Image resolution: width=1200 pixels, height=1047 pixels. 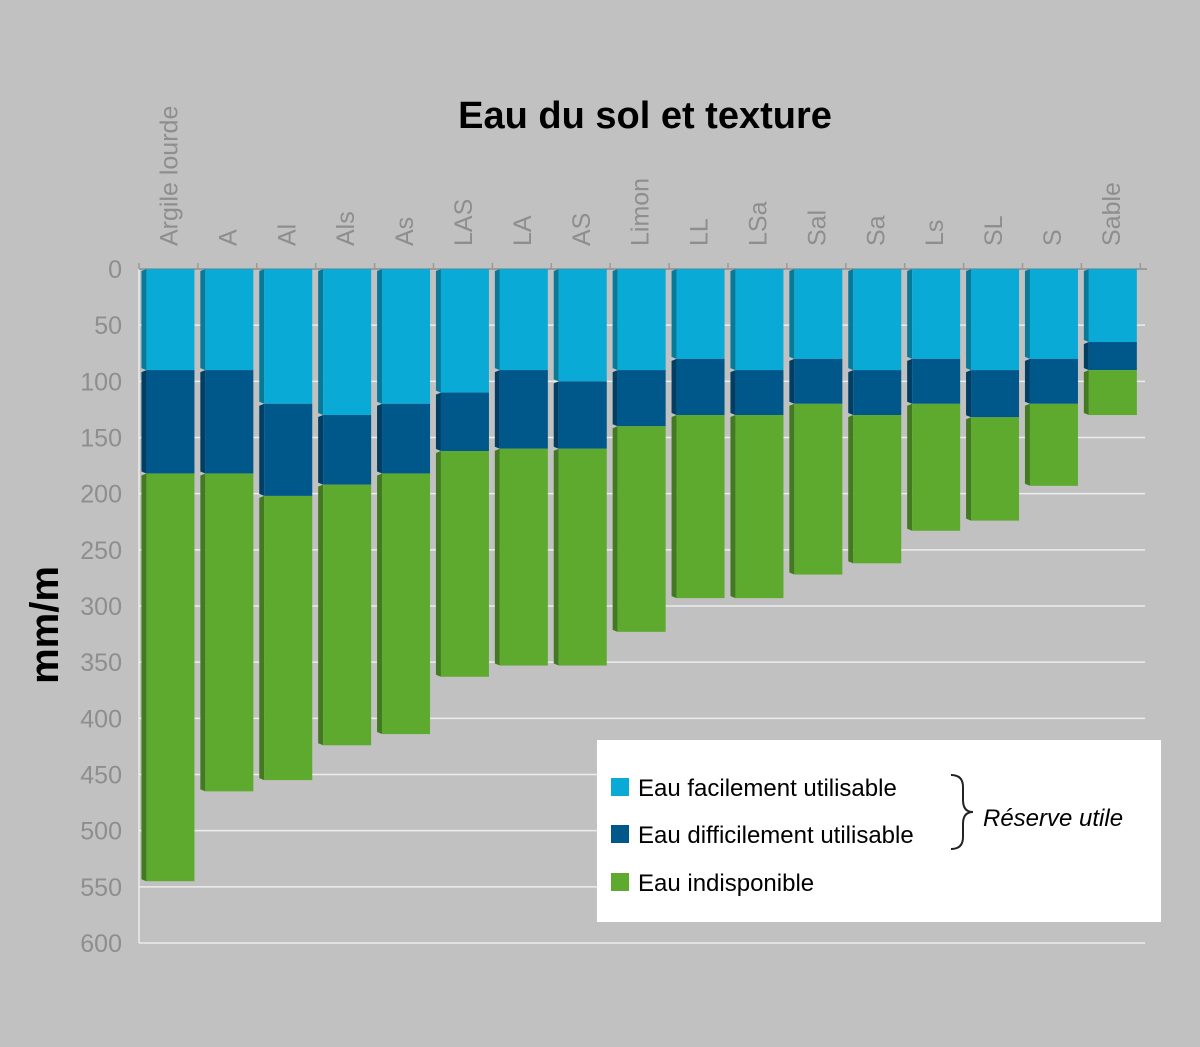 What do you see at coordinates (101, 719) in the screenshot?
I see `y-tick-label: 400` at bounding box center [101, 719].